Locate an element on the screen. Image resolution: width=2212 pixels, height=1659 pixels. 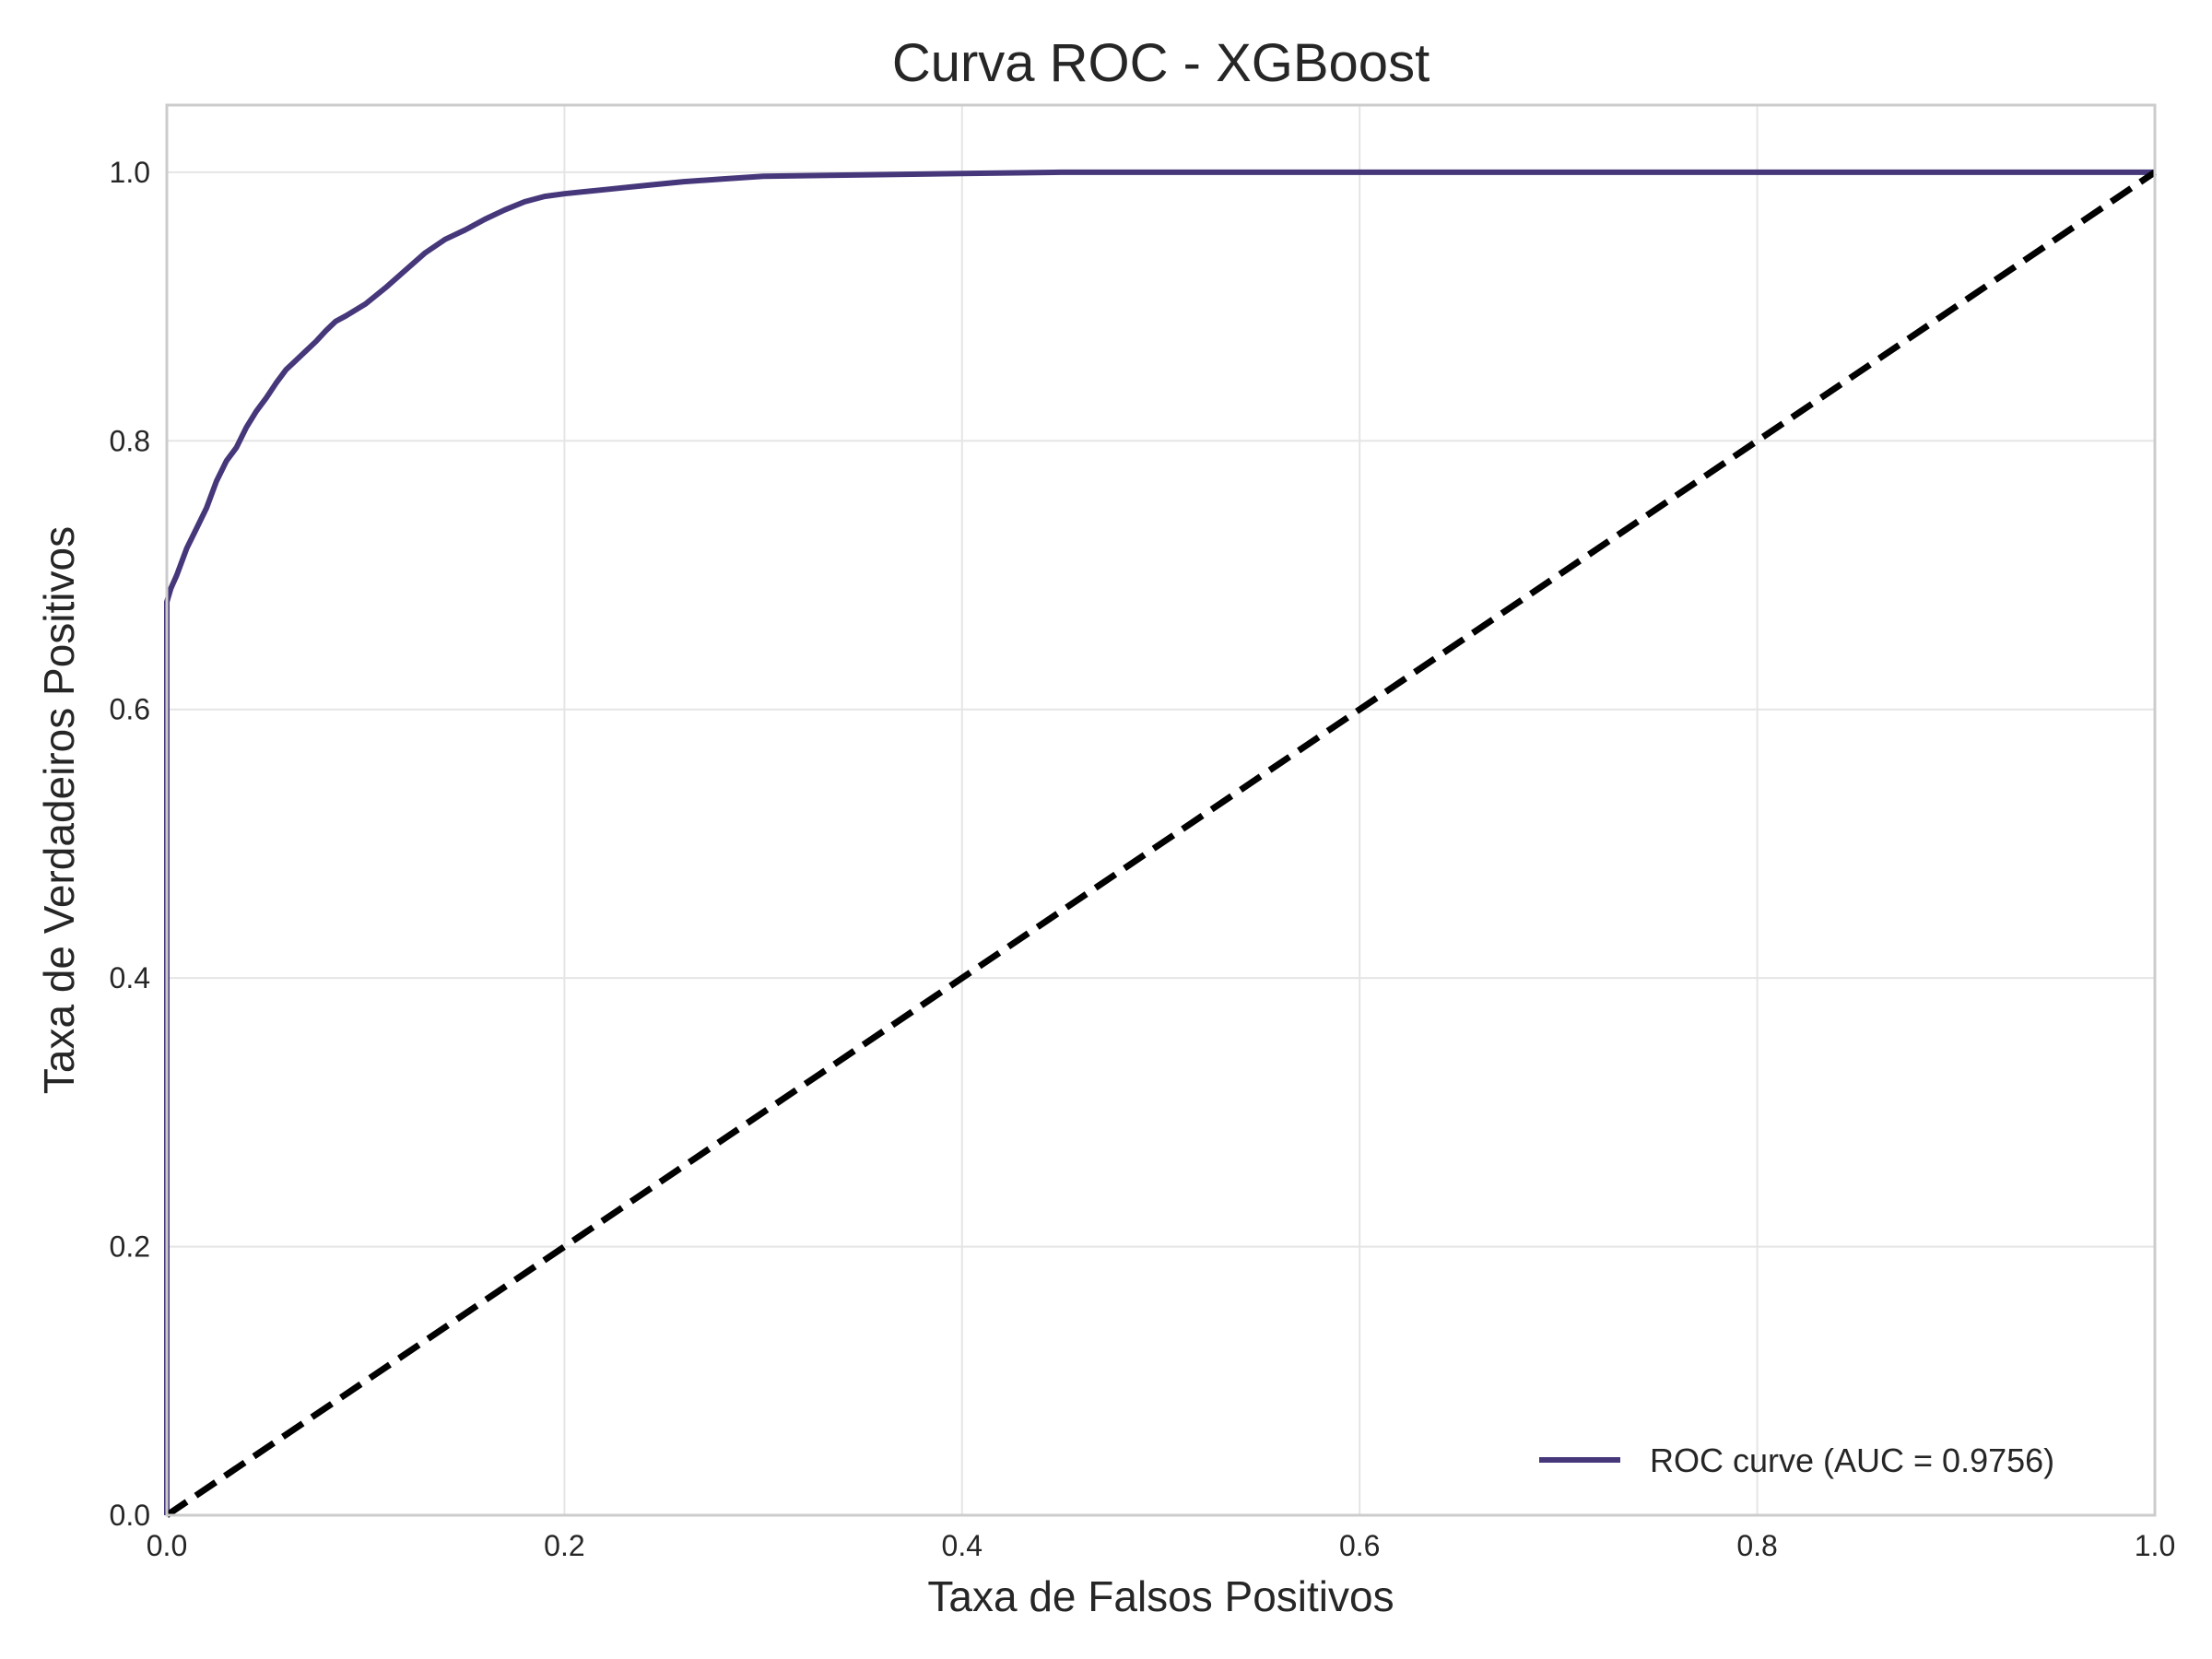
chart-title: Curva ROC - XGBoost is located at coordinates (1161, 63).